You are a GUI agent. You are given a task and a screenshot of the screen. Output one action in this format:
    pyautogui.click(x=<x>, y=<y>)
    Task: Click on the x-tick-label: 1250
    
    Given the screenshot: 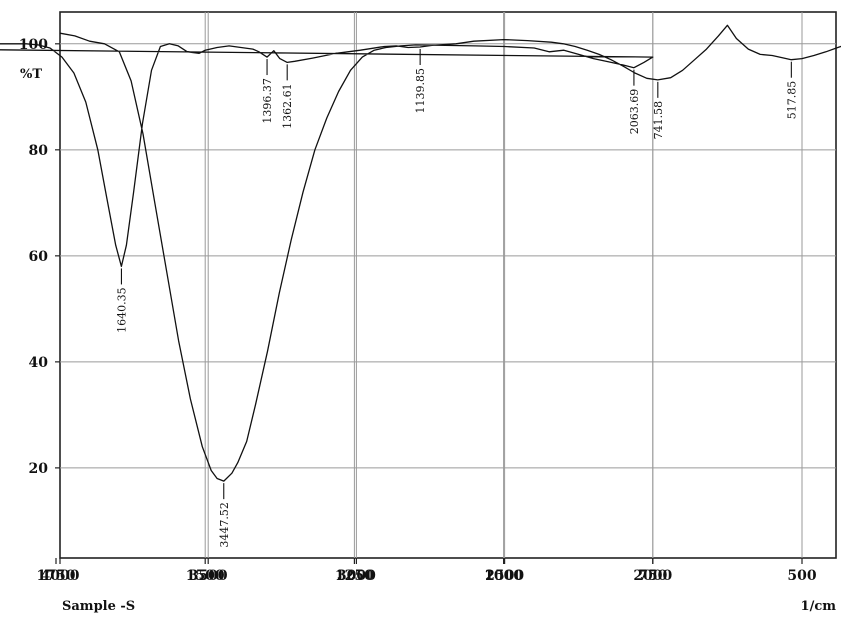 What is the action you would take?
    pyautogui.click(x=354, y=576)
    